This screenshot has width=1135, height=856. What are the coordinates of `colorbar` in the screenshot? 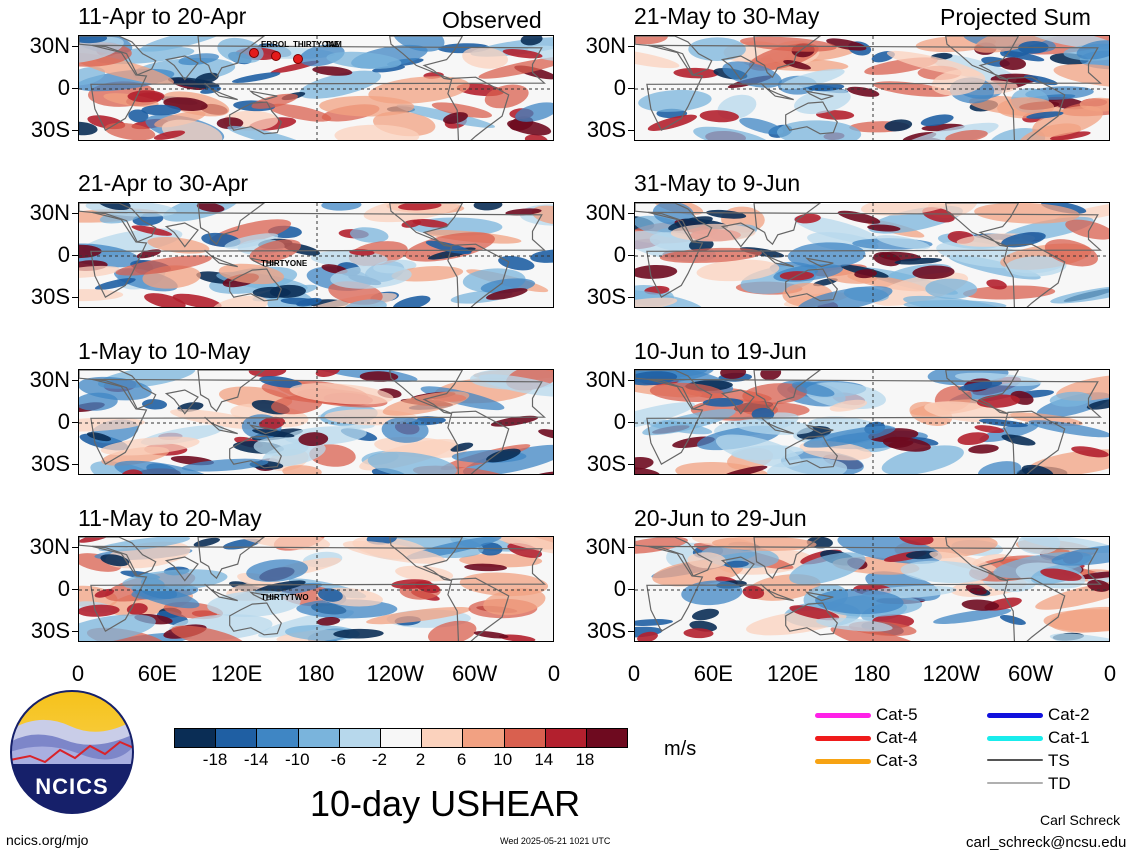 It's located at (401, 738).